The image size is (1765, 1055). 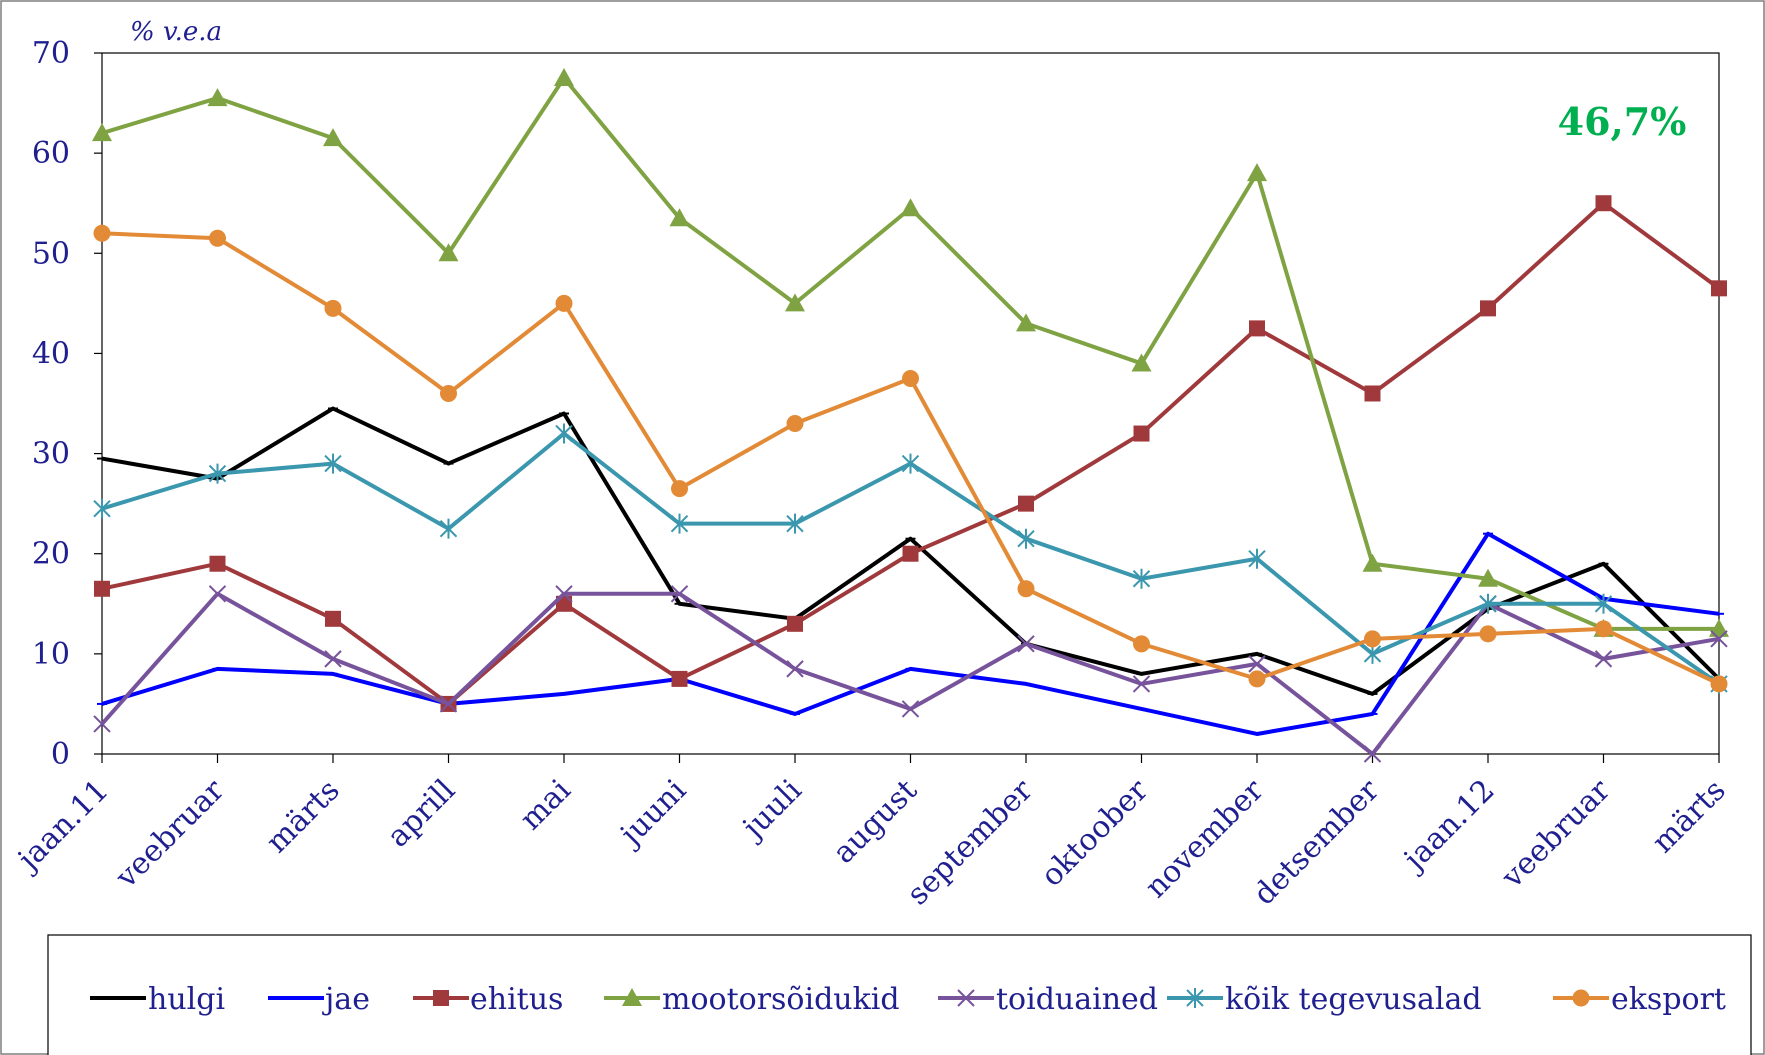 What do you see at coordinates (51, 153) in the screenshot?
I see `y-tick-label: 60` at bounding box center [51, 153].